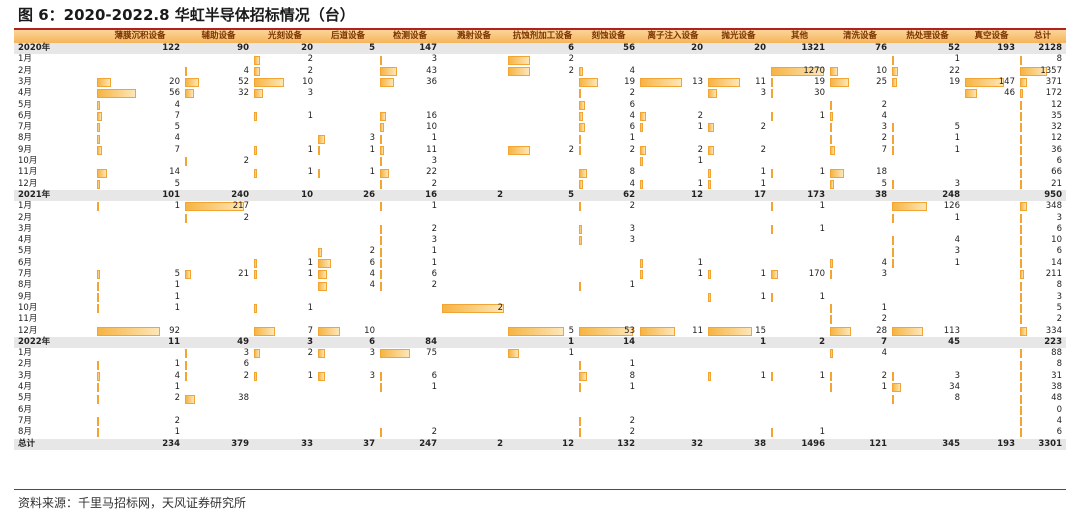  What do you see at coordinates (813, 443) in the screenshot?
I see `cell-value: 1496` at bounding box center [813, 443].